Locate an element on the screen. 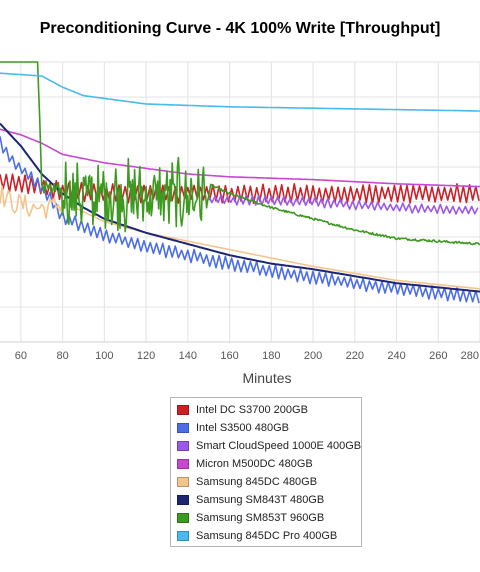  x-tick-label: 220 is located at coordinates (355, 356).